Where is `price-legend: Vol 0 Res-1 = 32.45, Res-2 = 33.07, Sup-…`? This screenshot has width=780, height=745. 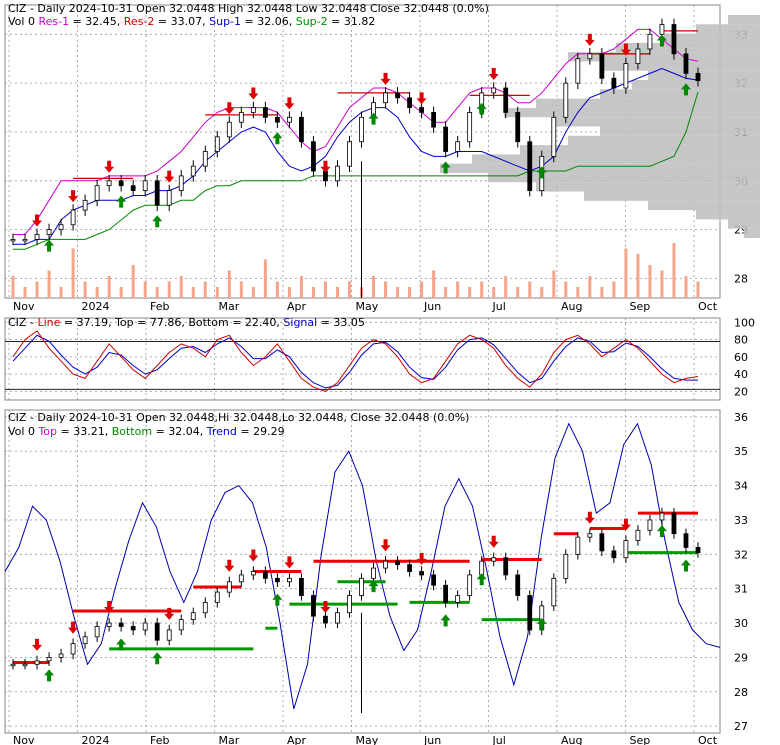
price-legend: Vol 0 Res-1 = 32.45, Res-2 = 33.07, Sup-… is located at coordinates (191, 21).